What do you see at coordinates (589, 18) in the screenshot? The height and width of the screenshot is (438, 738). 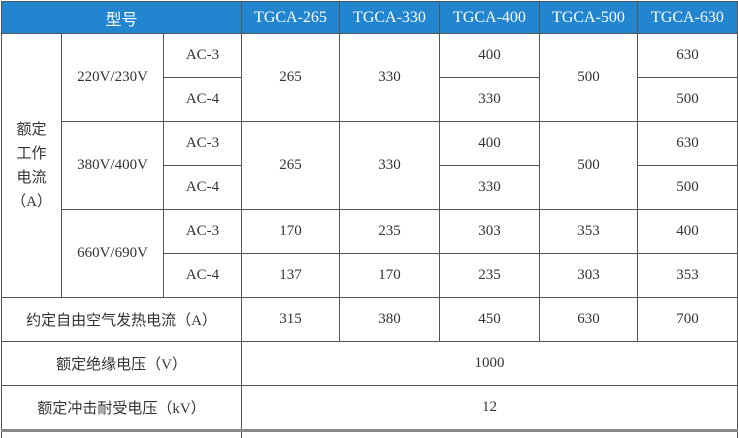 I see `model-col: TGCA-500` at bounding box center [589, 18].